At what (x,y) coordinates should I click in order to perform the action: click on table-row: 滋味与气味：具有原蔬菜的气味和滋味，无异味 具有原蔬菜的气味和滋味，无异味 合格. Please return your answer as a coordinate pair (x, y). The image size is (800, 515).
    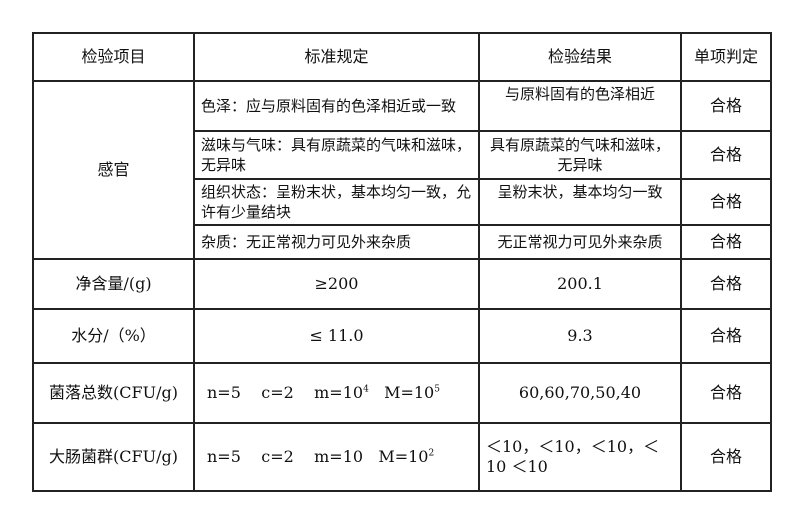
    Looking at the image, I should click on (402, 155).